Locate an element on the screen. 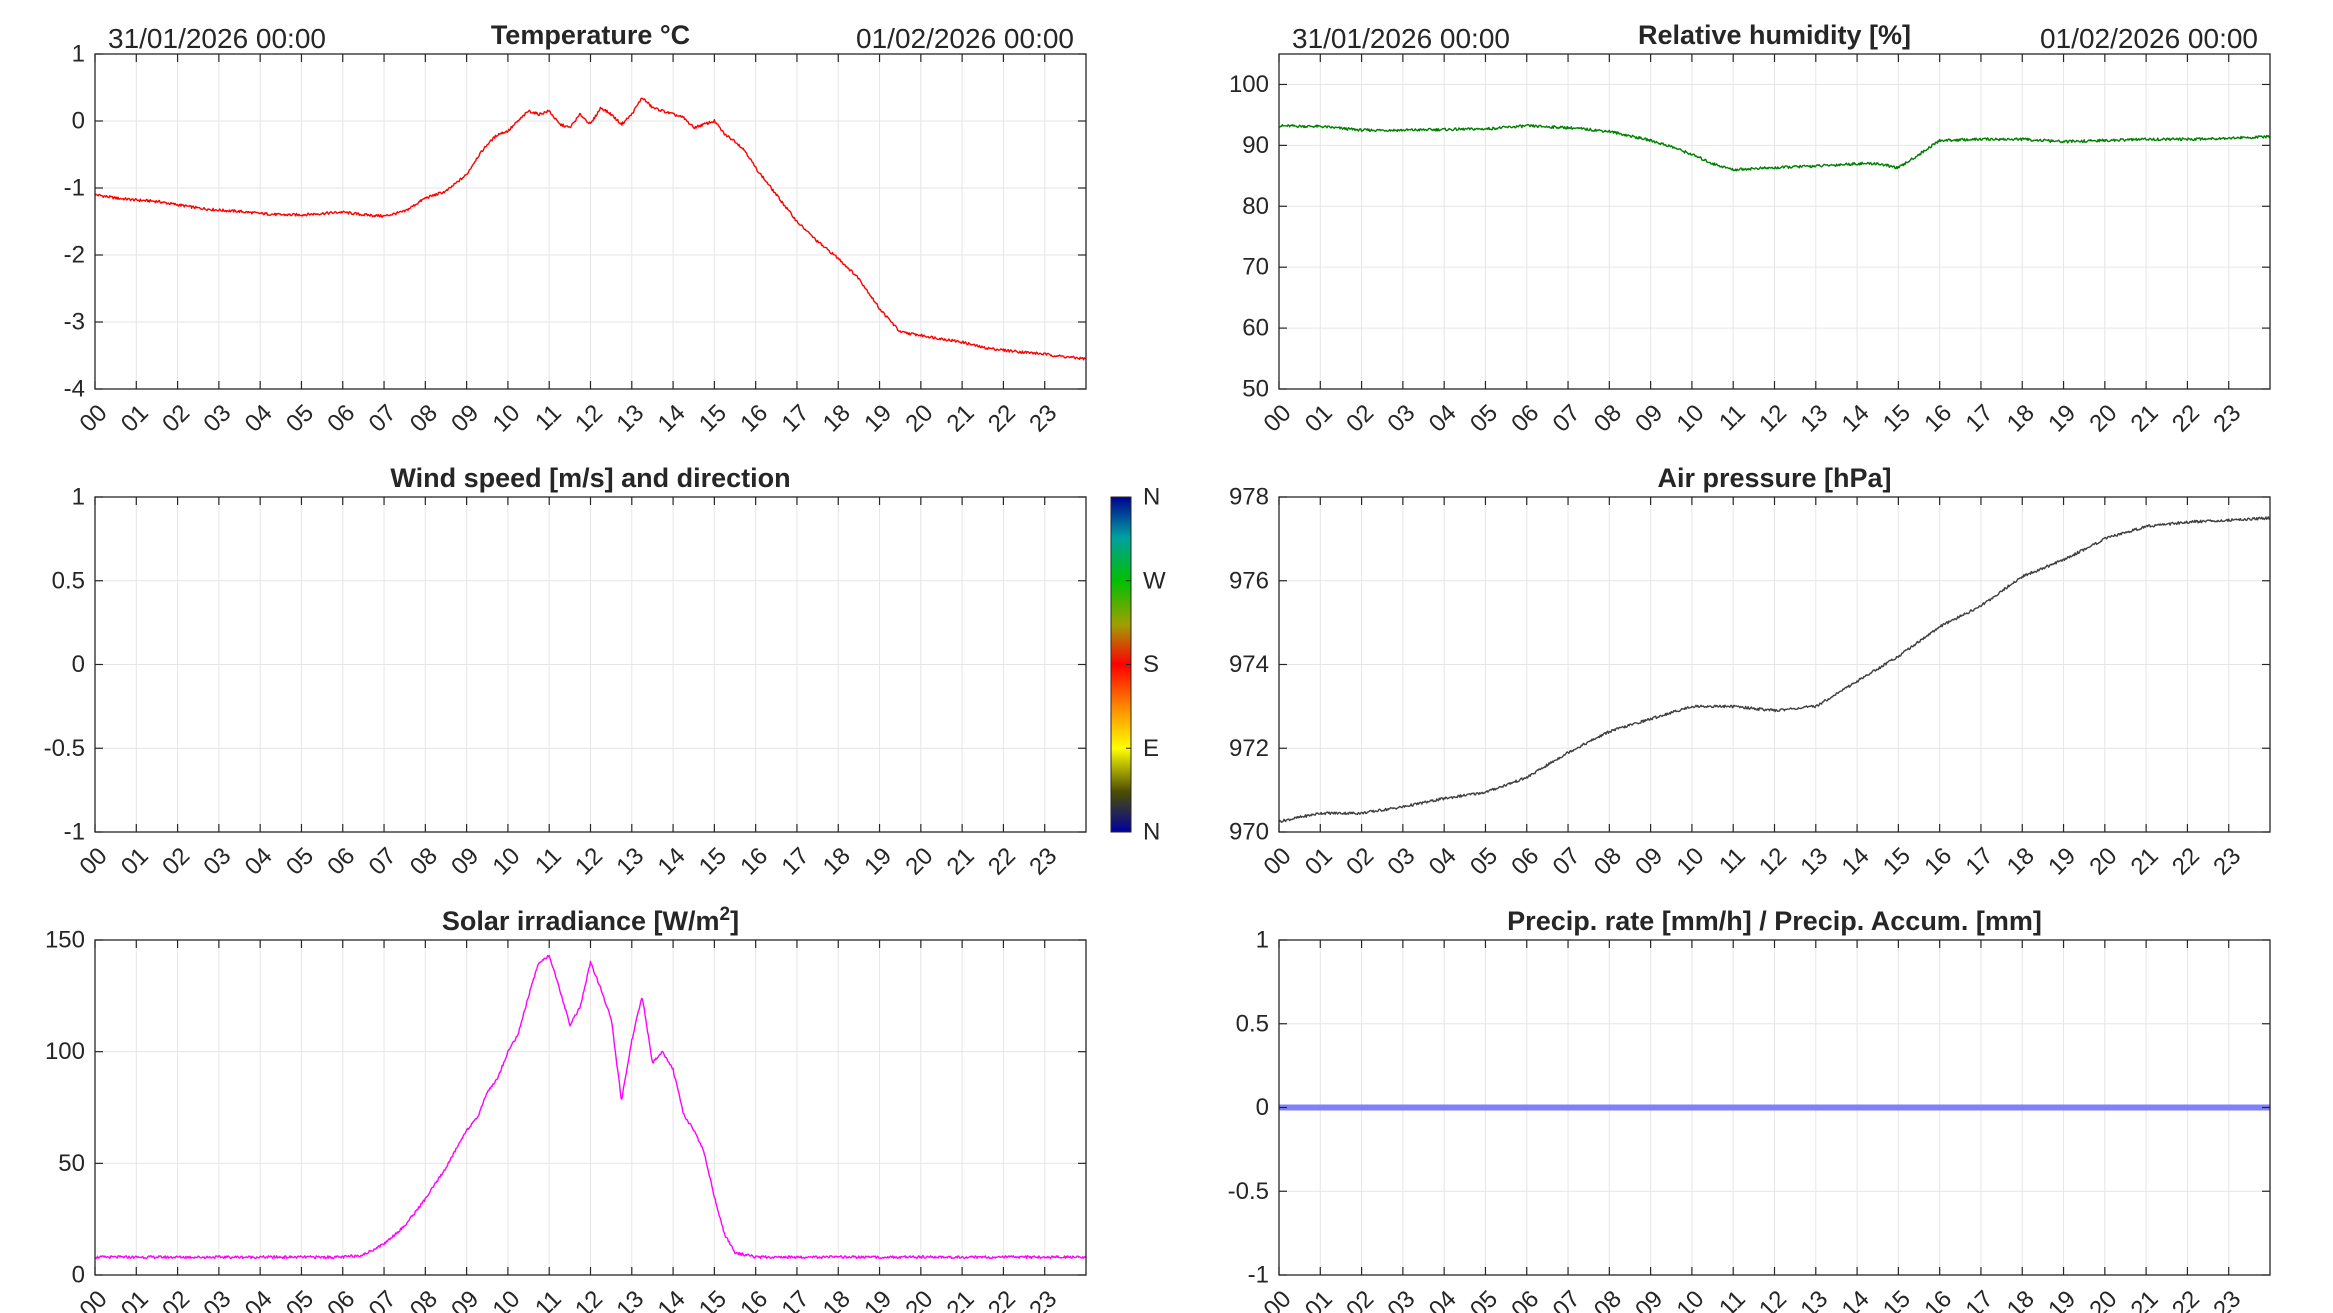 This screenshot has height=1313, width=2333. y-tick-label: -4 is located at coordinates (74, 389).